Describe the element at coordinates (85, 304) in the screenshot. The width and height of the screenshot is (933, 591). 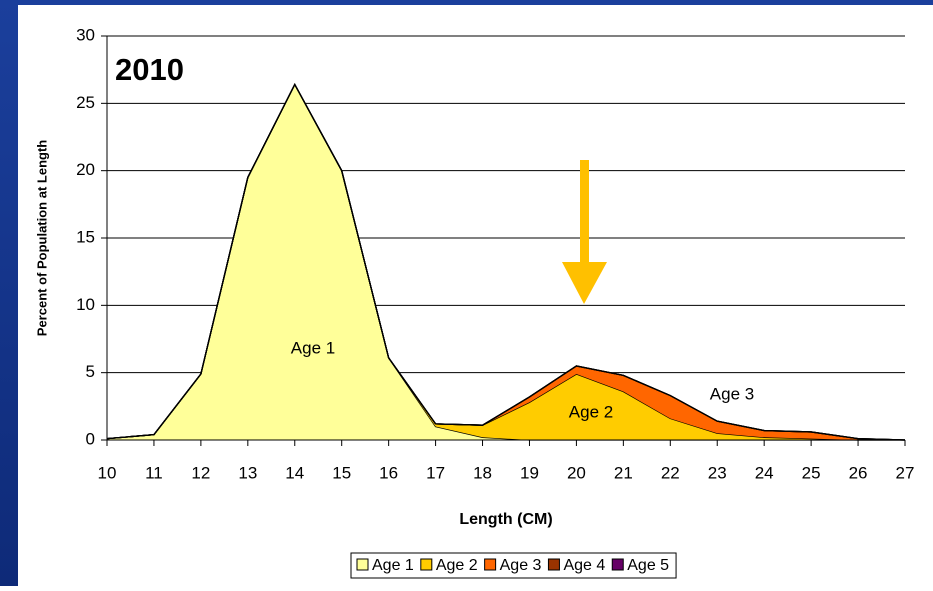
I see `y-tick-label: 10` at that location.